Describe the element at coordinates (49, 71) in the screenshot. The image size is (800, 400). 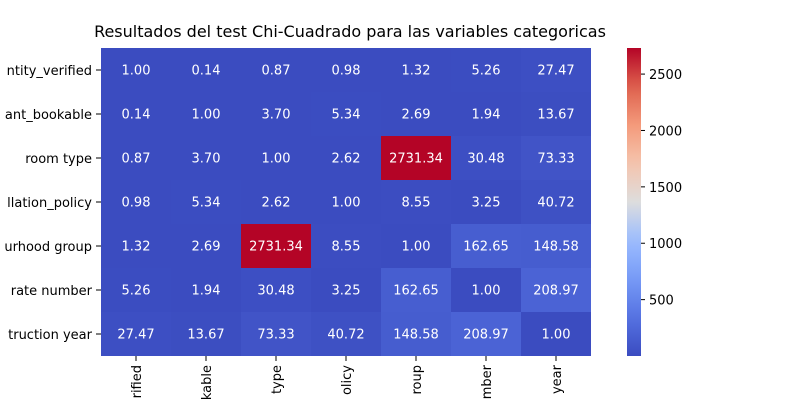
I see `row-label: ntity_verified` at that location.